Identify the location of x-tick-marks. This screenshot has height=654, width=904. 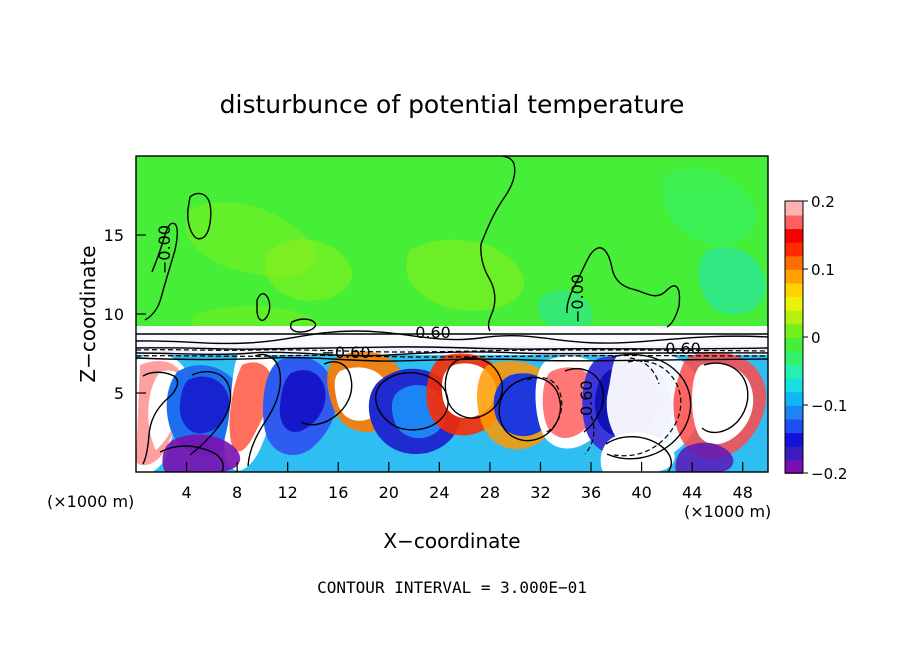
(464, 467).